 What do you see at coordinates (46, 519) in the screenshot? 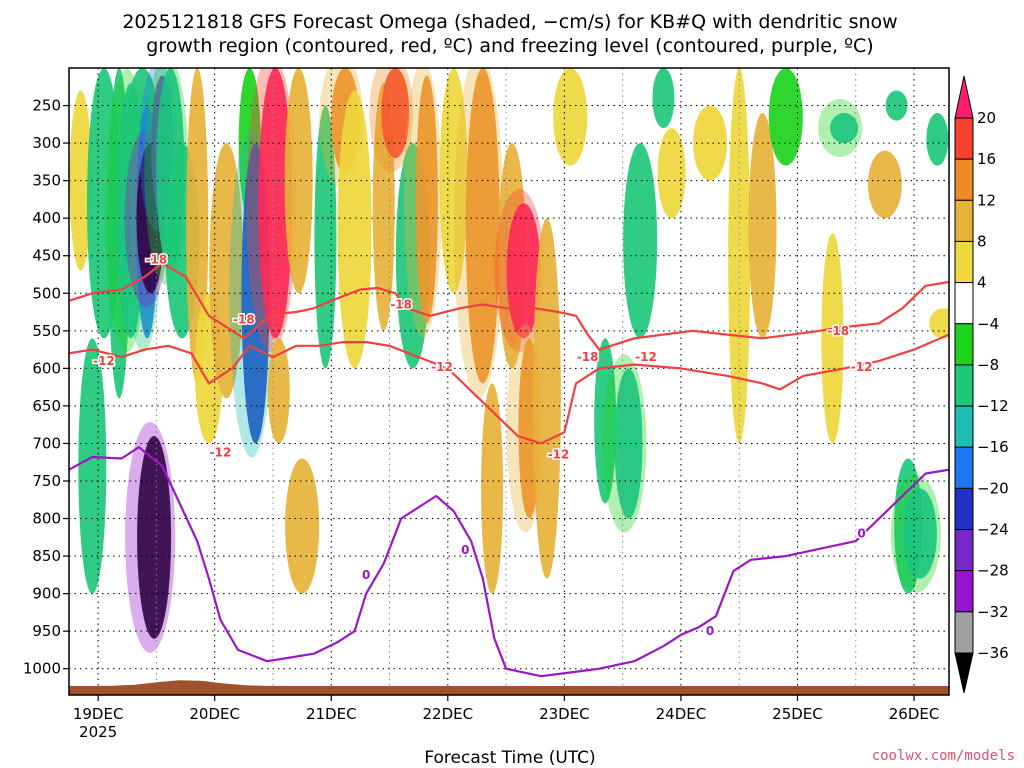
I see `y-tick-label: 800` at bounding box center [46, 519].